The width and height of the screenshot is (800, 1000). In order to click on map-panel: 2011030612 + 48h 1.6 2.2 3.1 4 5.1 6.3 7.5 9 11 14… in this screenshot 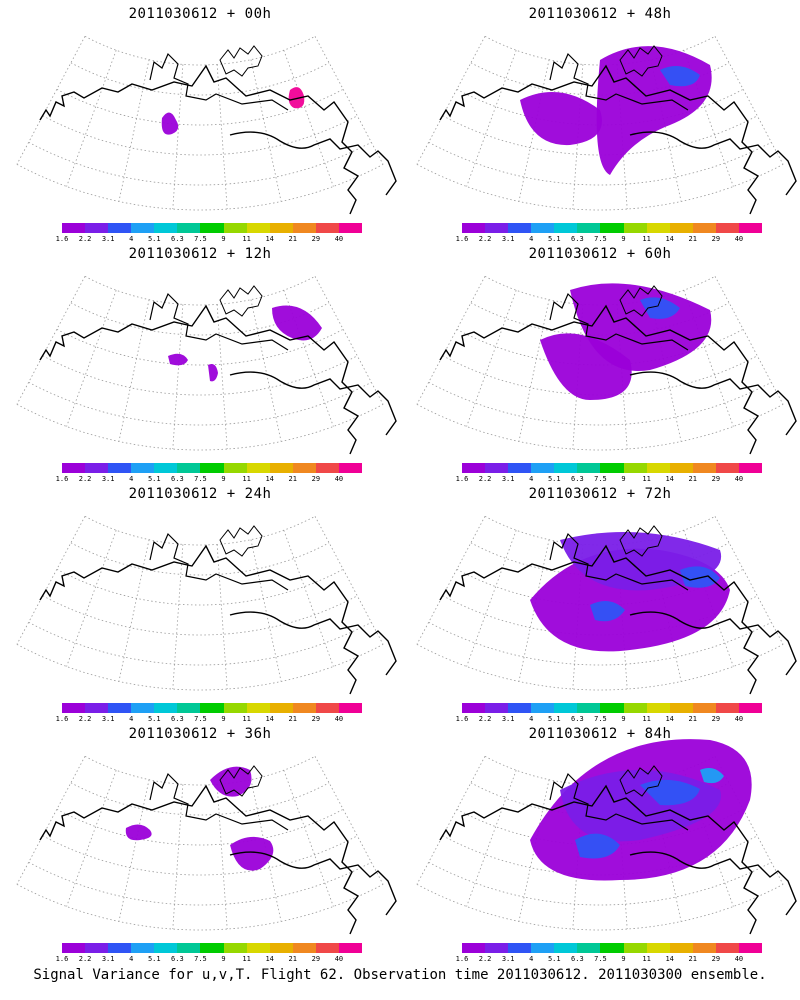, I will do `click(600, 121)`.